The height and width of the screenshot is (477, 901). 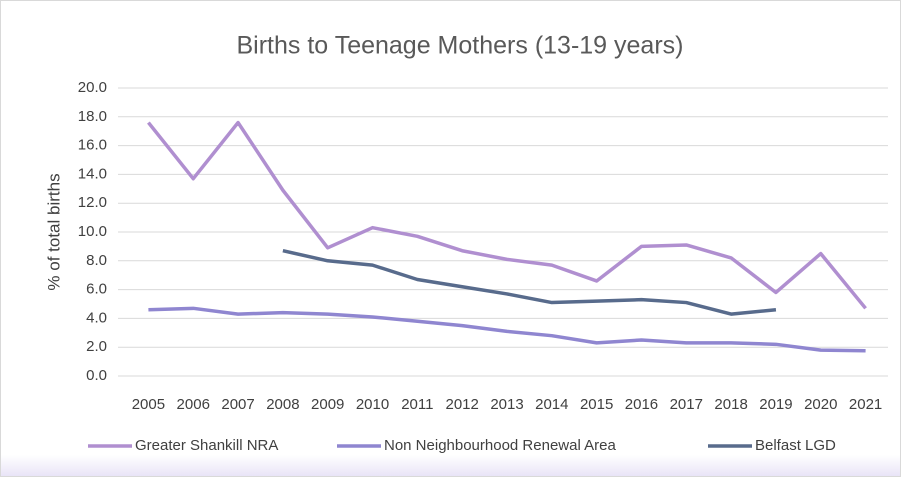 I want to click on x-tick-label: 2012, so click(x=461, y=404).